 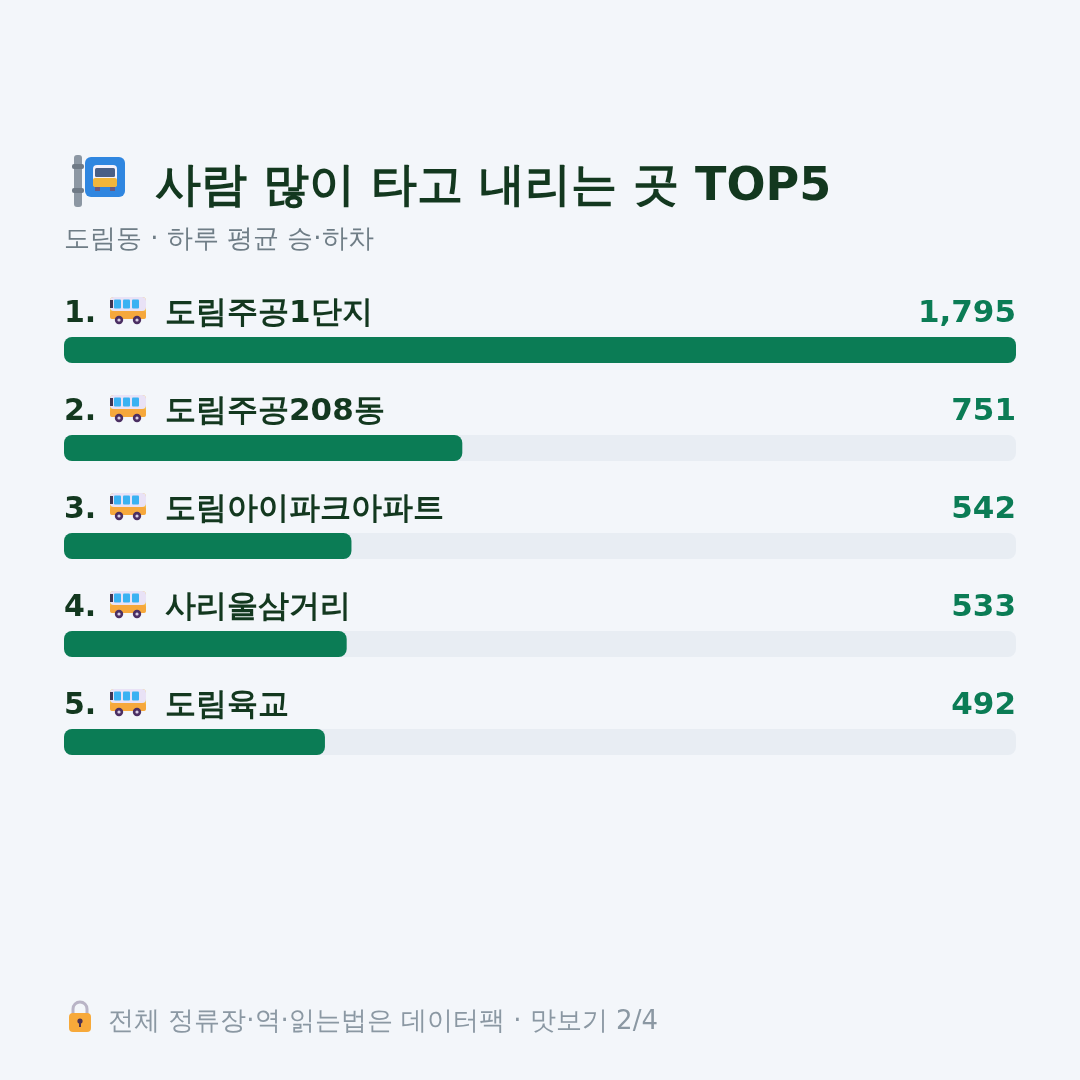 What do you see at coordinates (218, 311) in the screenshot?
I see `category-label: 1. 도림주공1단지` at bounding box center [218, 311].